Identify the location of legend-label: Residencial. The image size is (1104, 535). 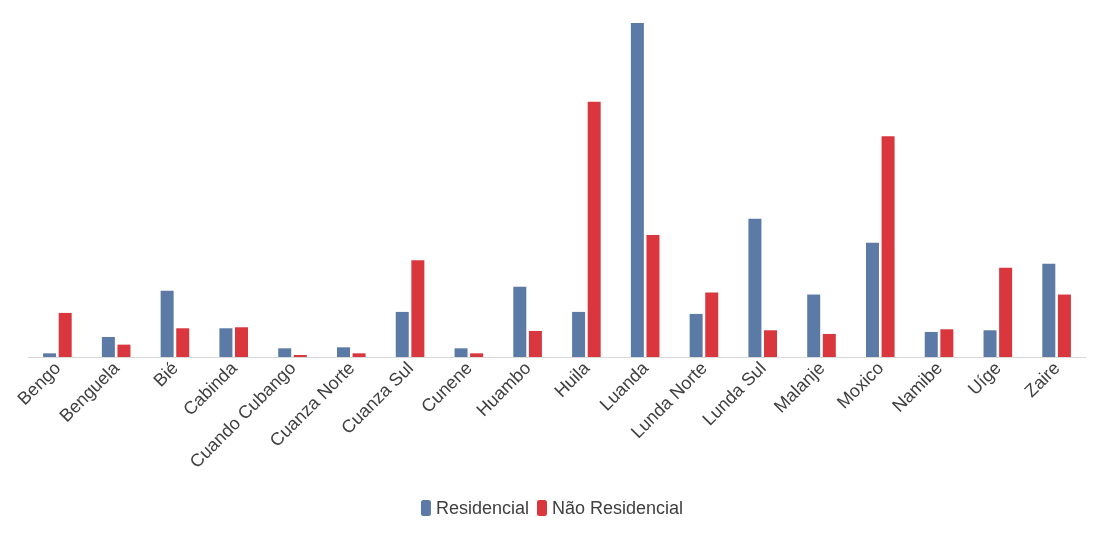
(482, 508).